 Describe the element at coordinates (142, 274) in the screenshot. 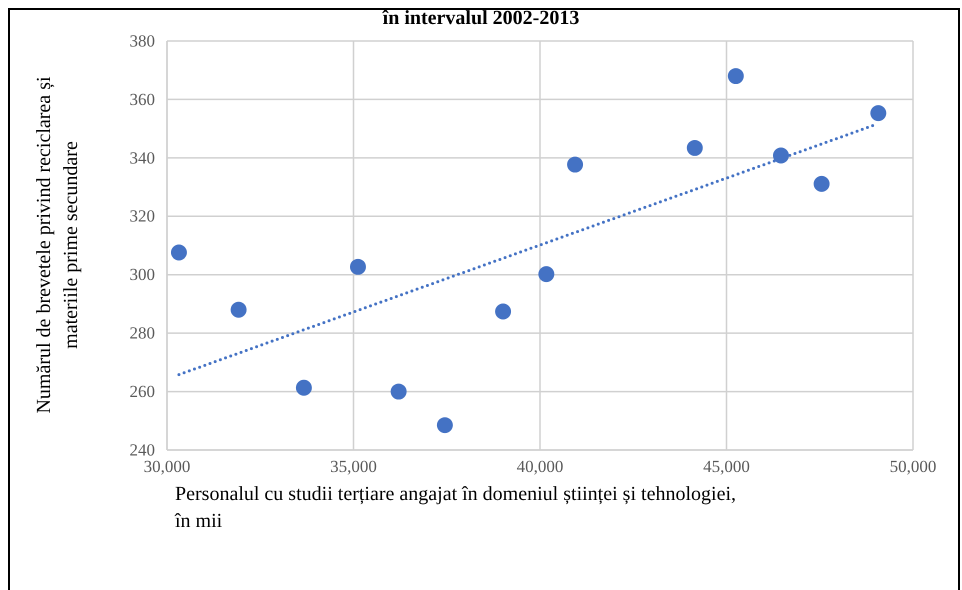

I see `y-tick-label: 300` at that location.